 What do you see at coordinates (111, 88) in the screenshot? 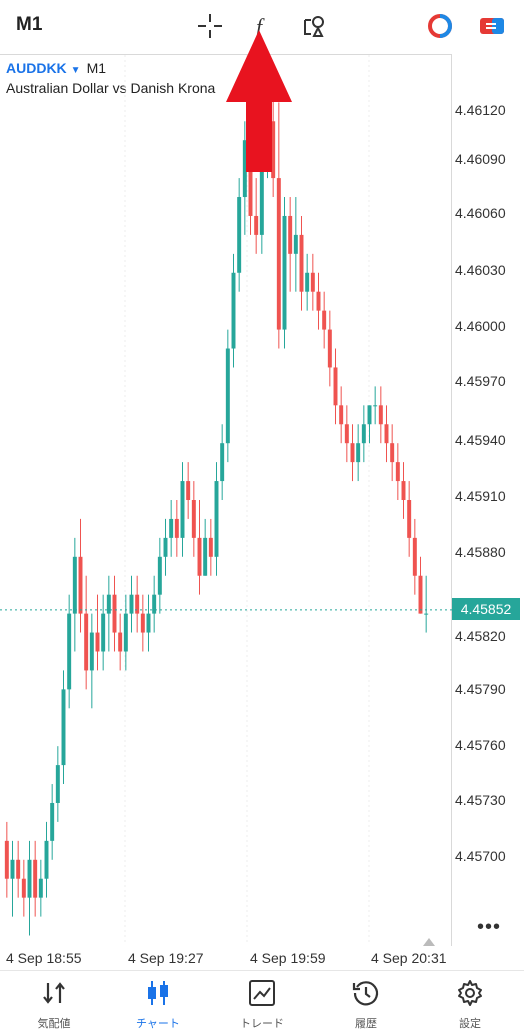
I see `symbol-description: Australian Dollar vs Danish Krona` at bounding box center [111, 88].